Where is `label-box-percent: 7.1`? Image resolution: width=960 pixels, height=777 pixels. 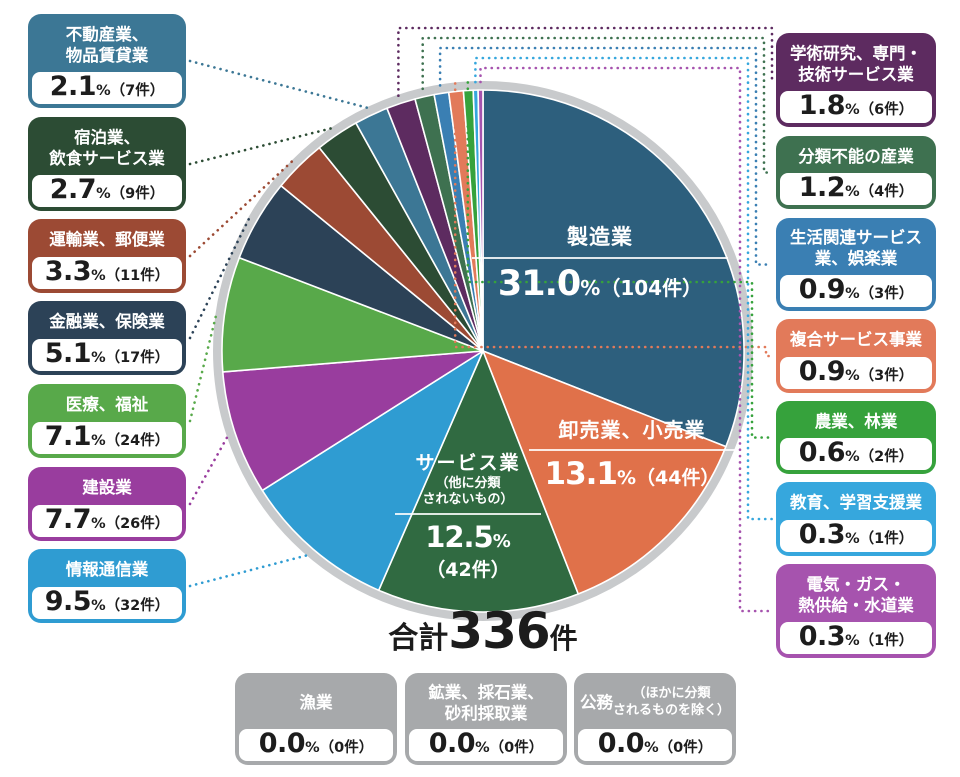
label-box-percent: 7.1 is located at coordinates (68, 436).